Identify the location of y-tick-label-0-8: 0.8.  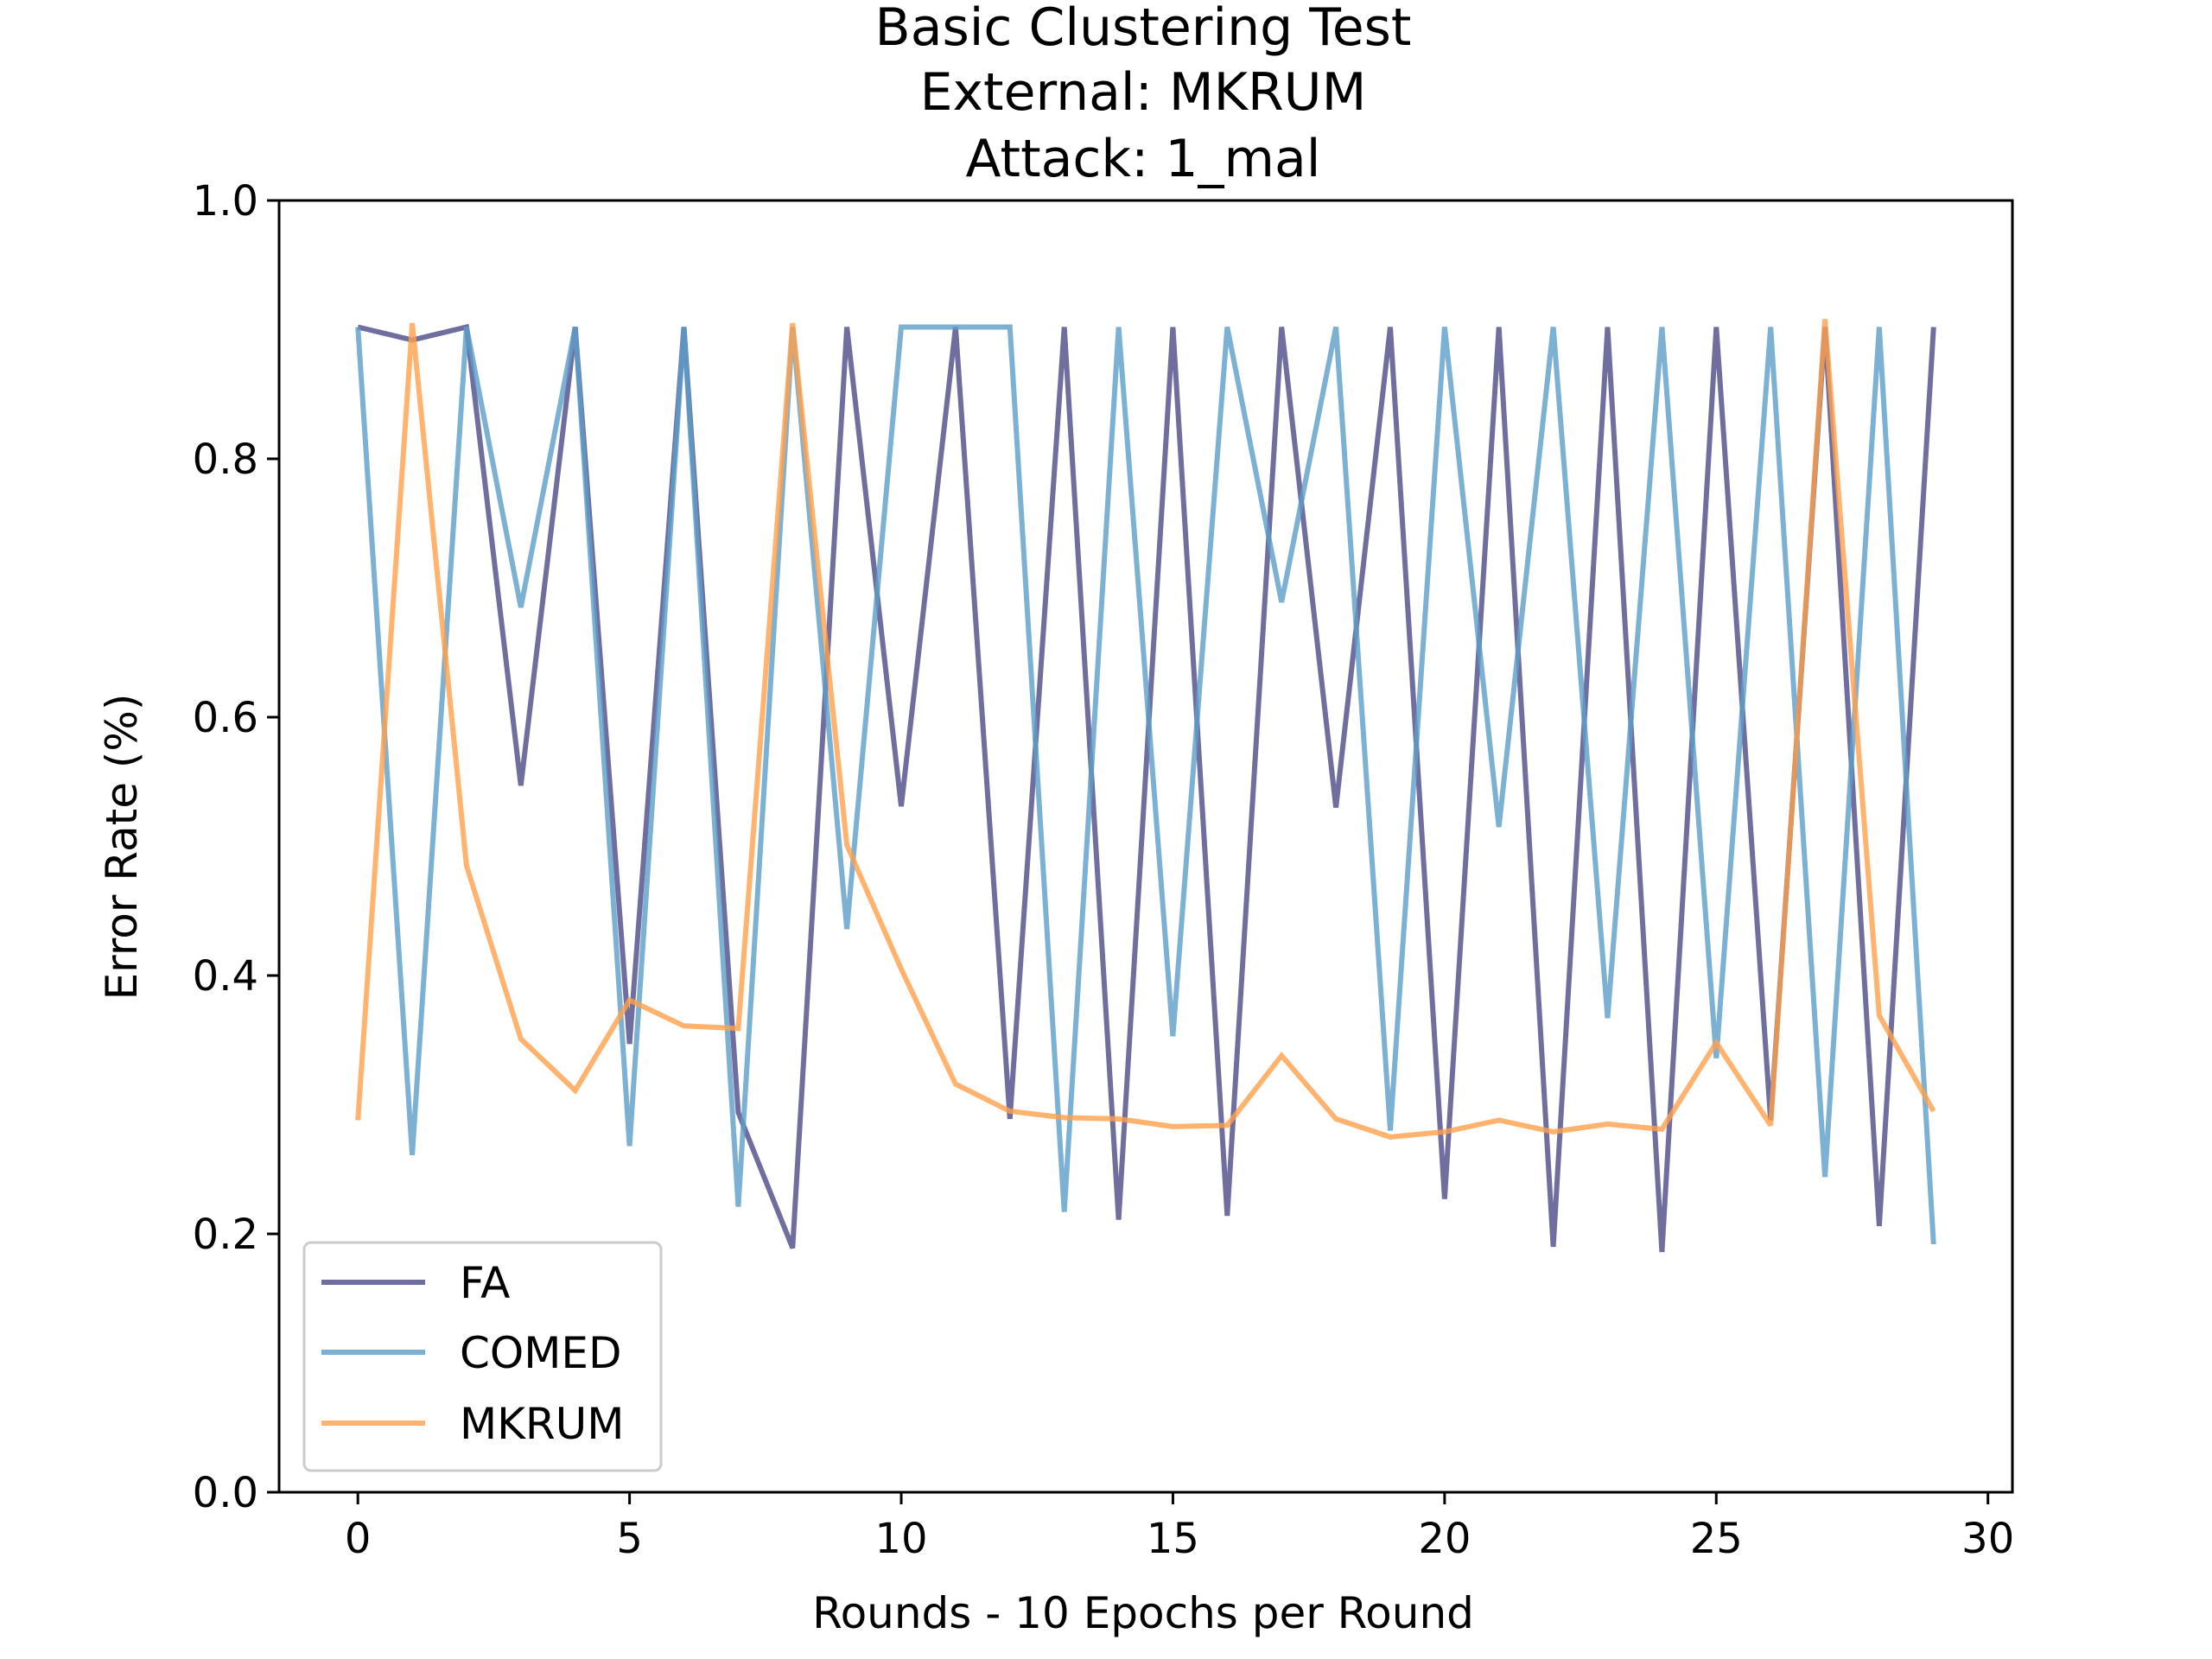
(225, 459).